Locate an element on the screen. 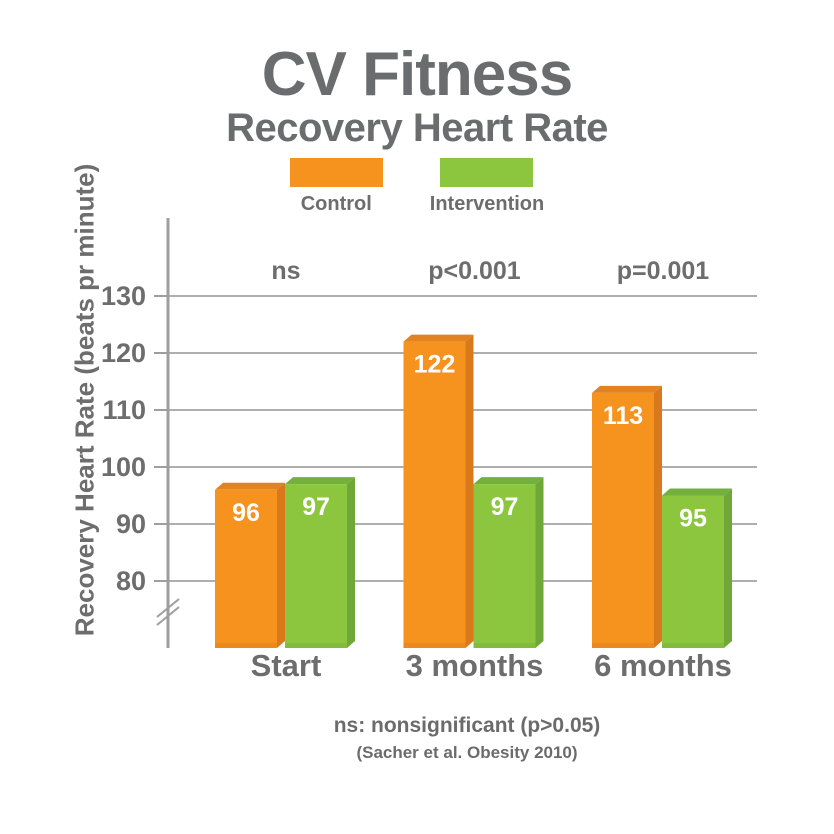 Image resolution: width=834 pixels, height=834 pixels. x-category-label: Start is located at coordinates (286, 665).